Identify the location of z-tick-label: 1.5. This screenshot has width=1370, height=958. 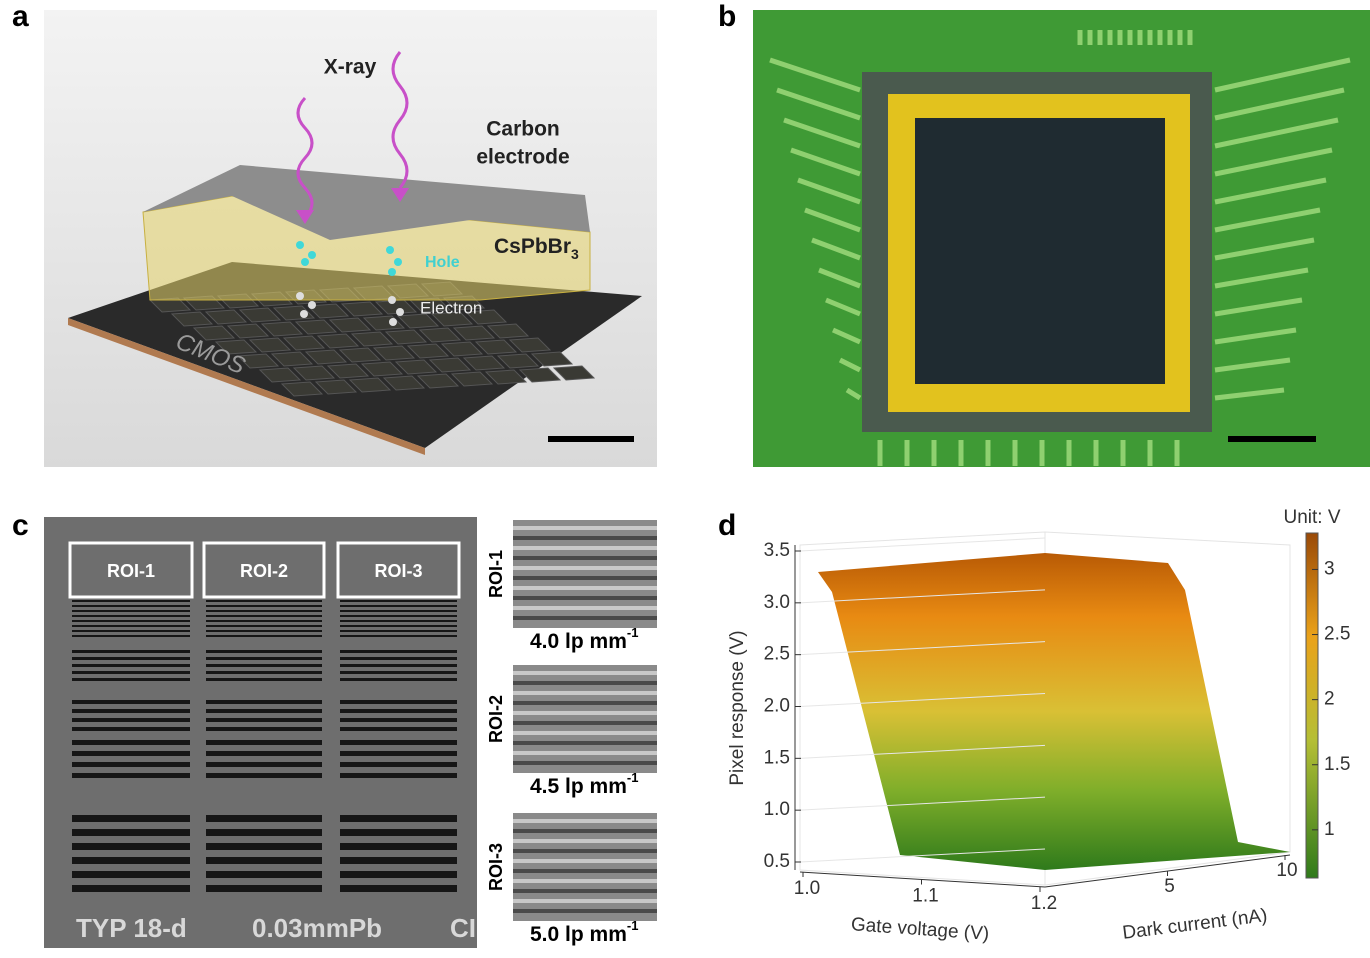
(777, 757).